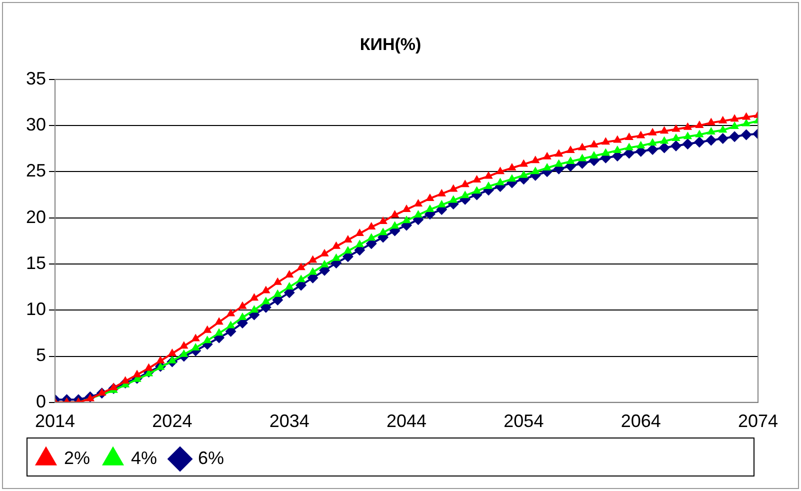 This screenshot has width=801, height=491. What do you see at coordinates (172, 421) in the screenshot?
I see `x-tick-label: 2024` at bounding box center [172, 421].